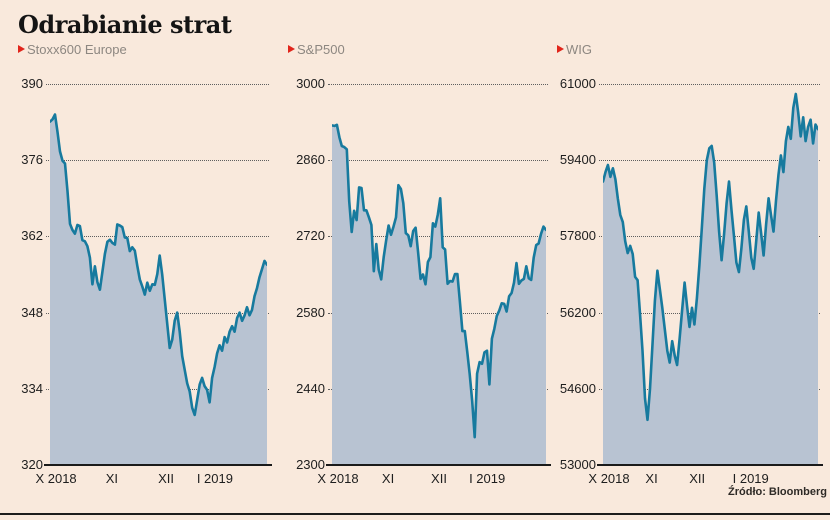 Image resolution: width=830 pixels, height=520 pixels. I want to click on y-tick-label: 334, so click(32, 388).